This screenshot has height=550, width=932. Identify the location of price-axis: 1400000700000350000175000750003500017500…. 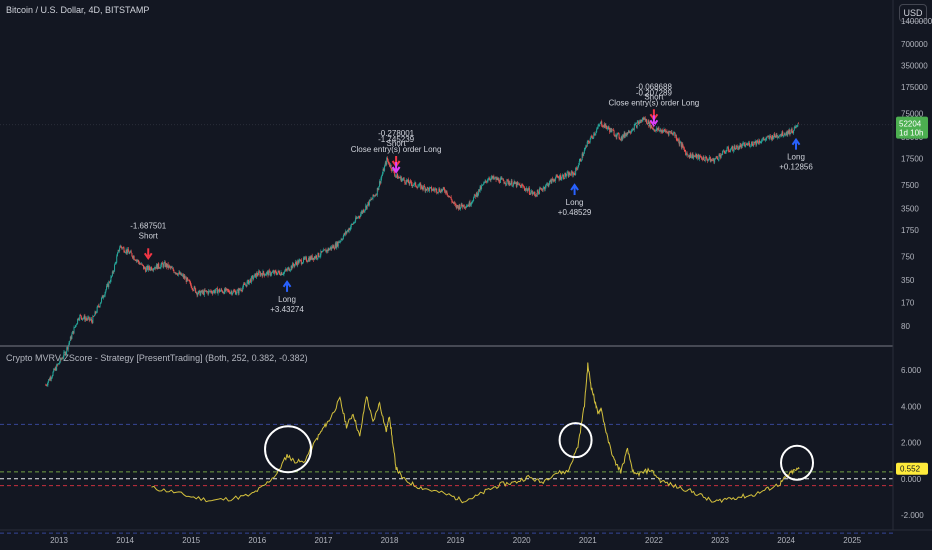
(916, 174).